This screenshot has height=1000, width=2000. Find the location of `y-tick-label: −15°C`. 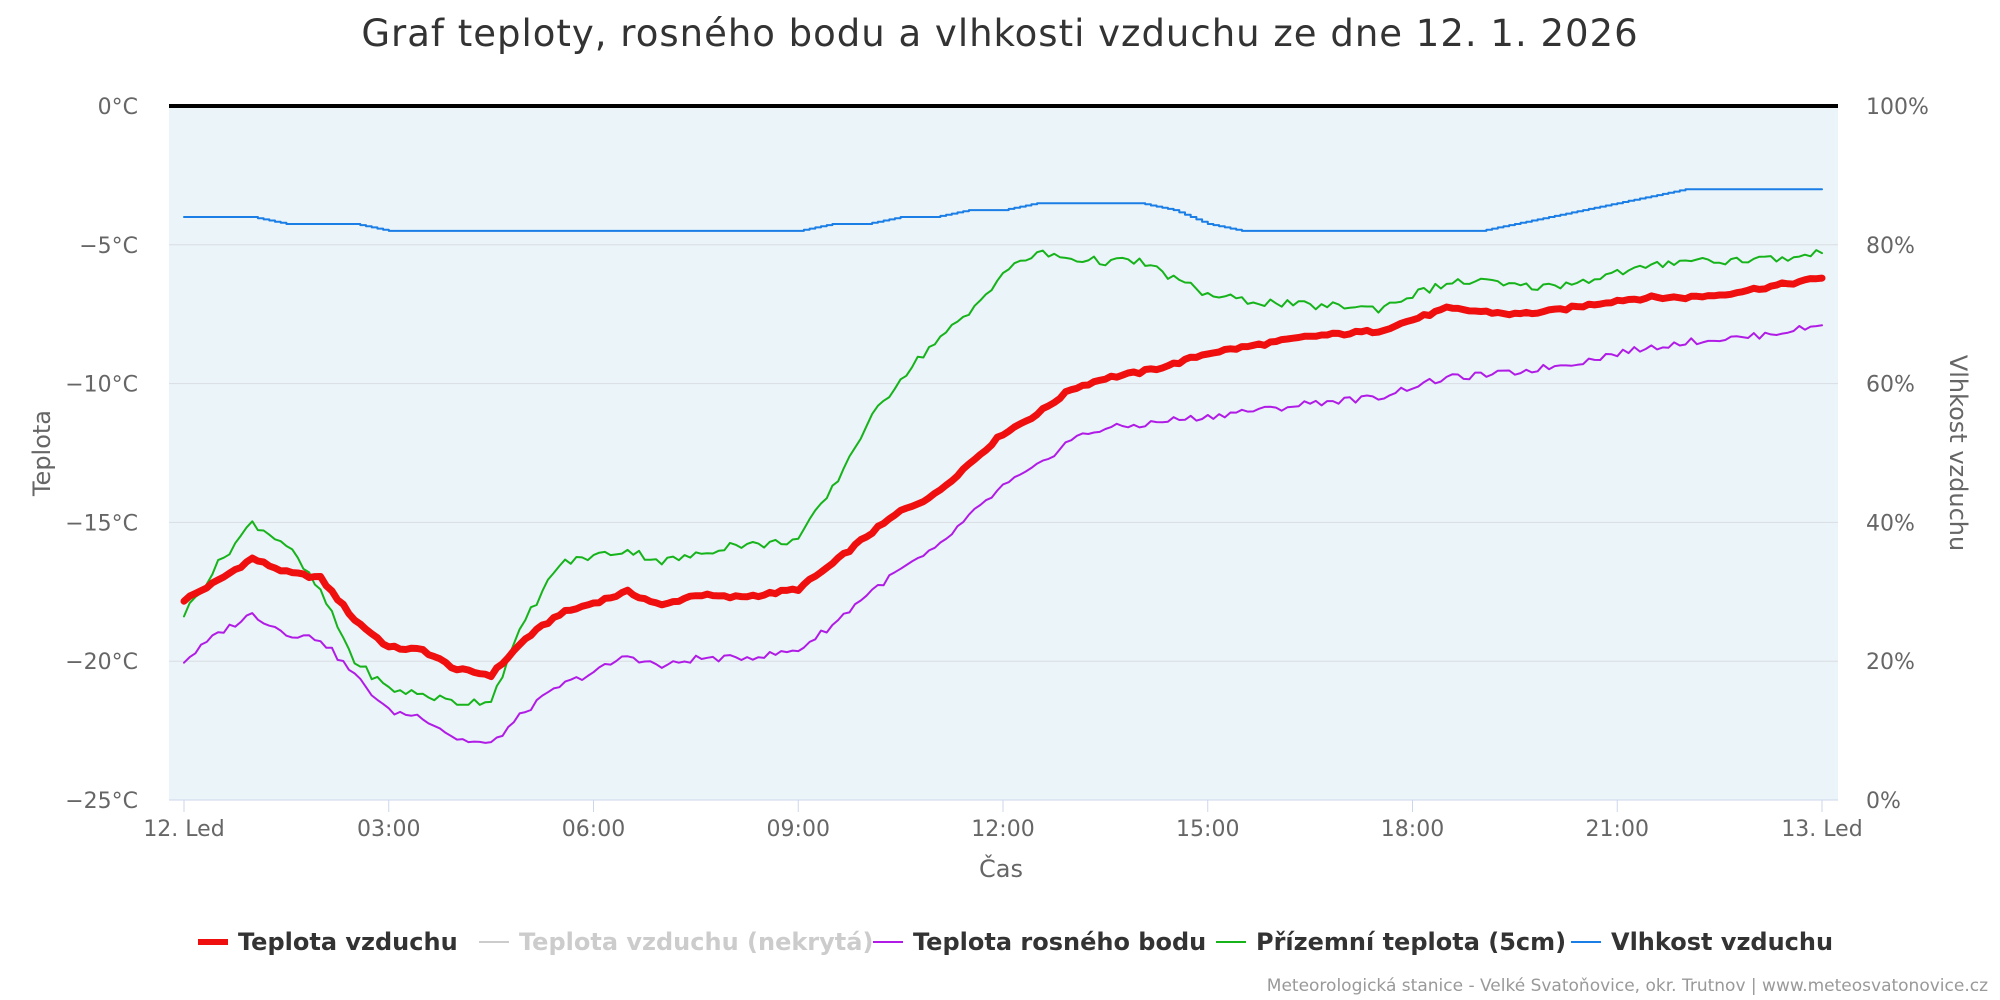

y-tick-label: −15°C is located at coordinates (101, 523).